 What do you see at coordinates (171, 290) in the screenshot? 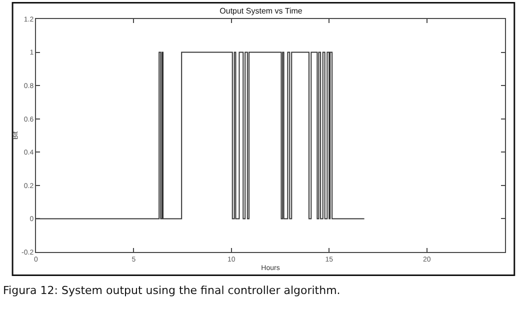
I see `text: Figura 12: System output using the final controller algorithm.` at bounding box center [171, 290].